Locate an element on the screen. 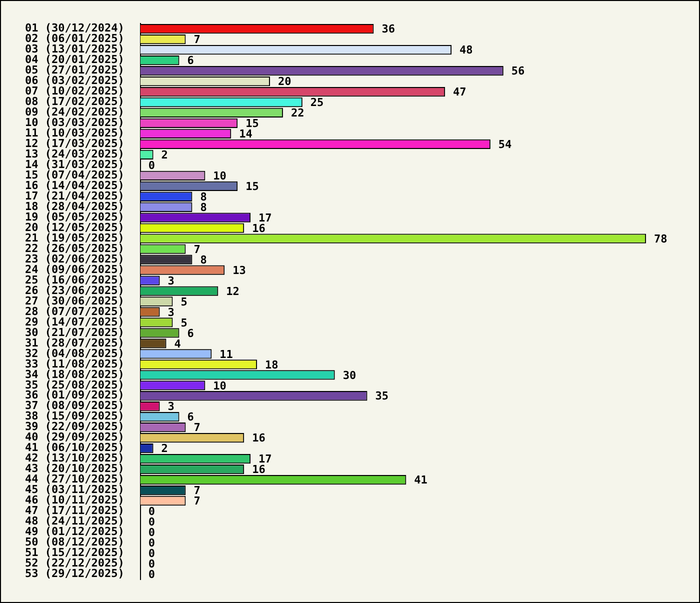 This screenshot has height=603, width=700. data-label: 13 is located at coordinates (239, 270).